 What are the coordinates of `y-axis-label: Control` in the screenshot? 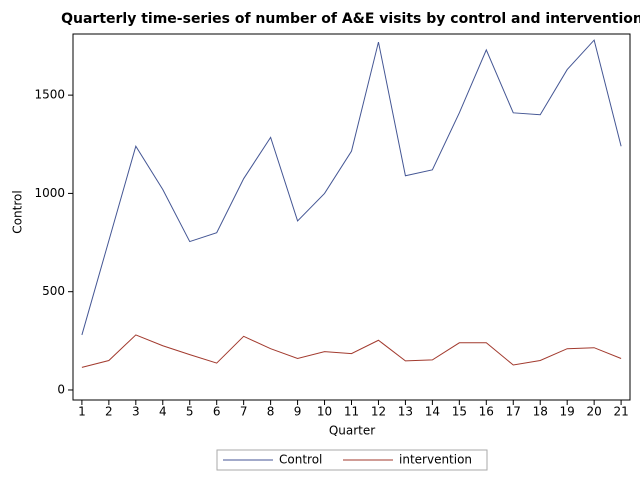 It's located at (18, 211).